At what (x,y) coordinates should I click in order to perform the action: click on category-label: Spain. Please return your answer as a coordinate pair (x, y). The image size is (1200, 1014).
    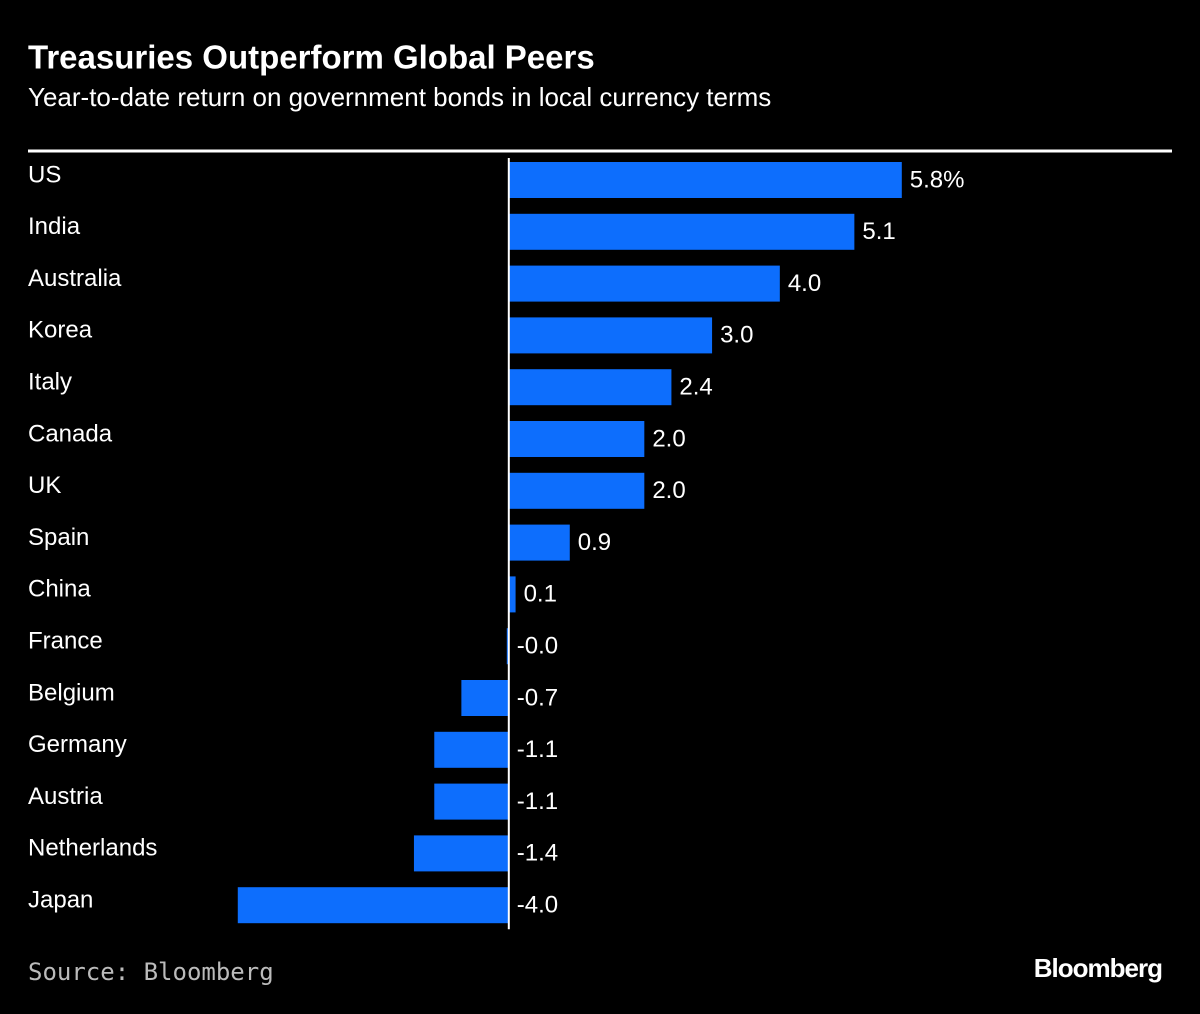
    Looking at the image, I should click on (58, 537).